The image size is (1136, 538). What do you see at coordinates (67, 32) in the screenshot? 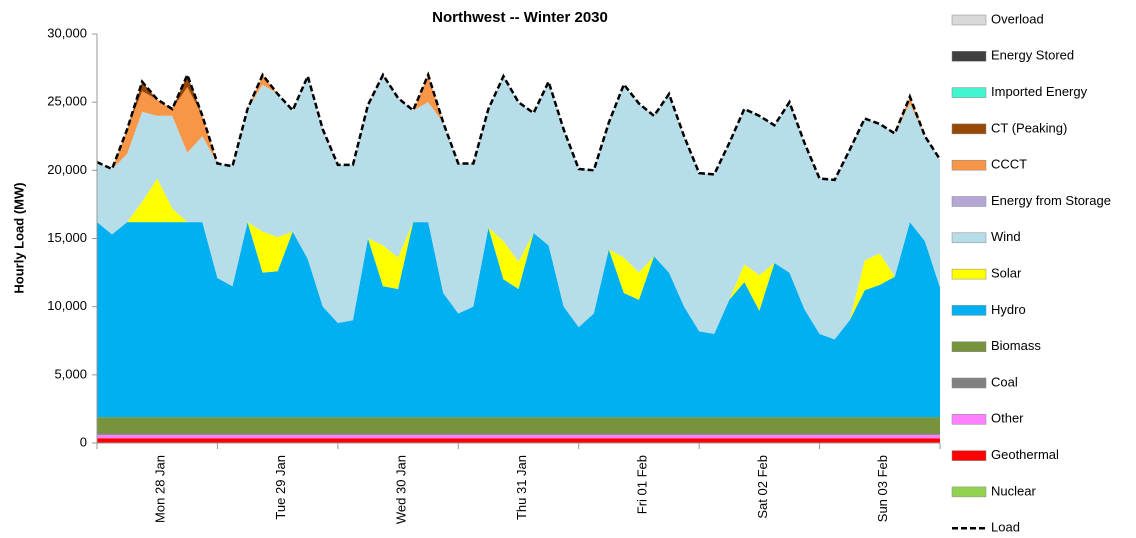
I see `y-tick-label: 30,000` at bounding box center [67, 32].